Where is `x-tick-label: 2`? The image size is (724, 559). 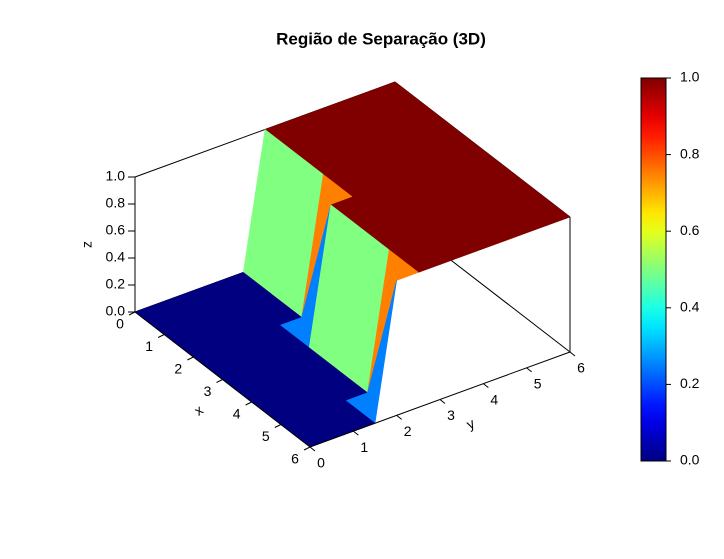
x-tick-label: 2 is located at coordinates (178, 369).